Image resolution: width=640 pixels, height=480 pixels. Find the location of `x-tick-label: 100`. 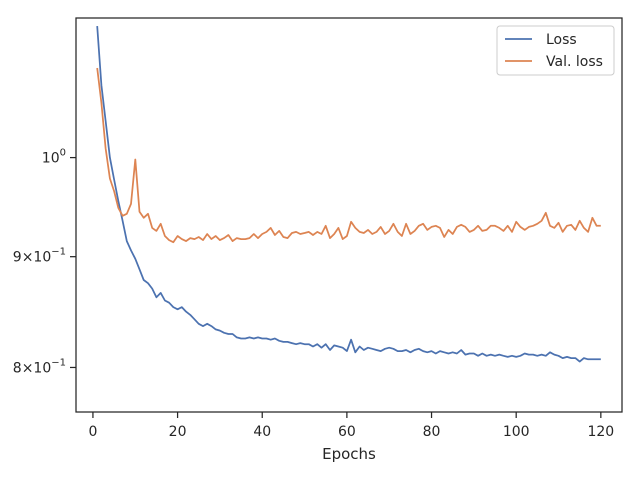

x-tick-label: 100 is located at coordinates (516, 432).